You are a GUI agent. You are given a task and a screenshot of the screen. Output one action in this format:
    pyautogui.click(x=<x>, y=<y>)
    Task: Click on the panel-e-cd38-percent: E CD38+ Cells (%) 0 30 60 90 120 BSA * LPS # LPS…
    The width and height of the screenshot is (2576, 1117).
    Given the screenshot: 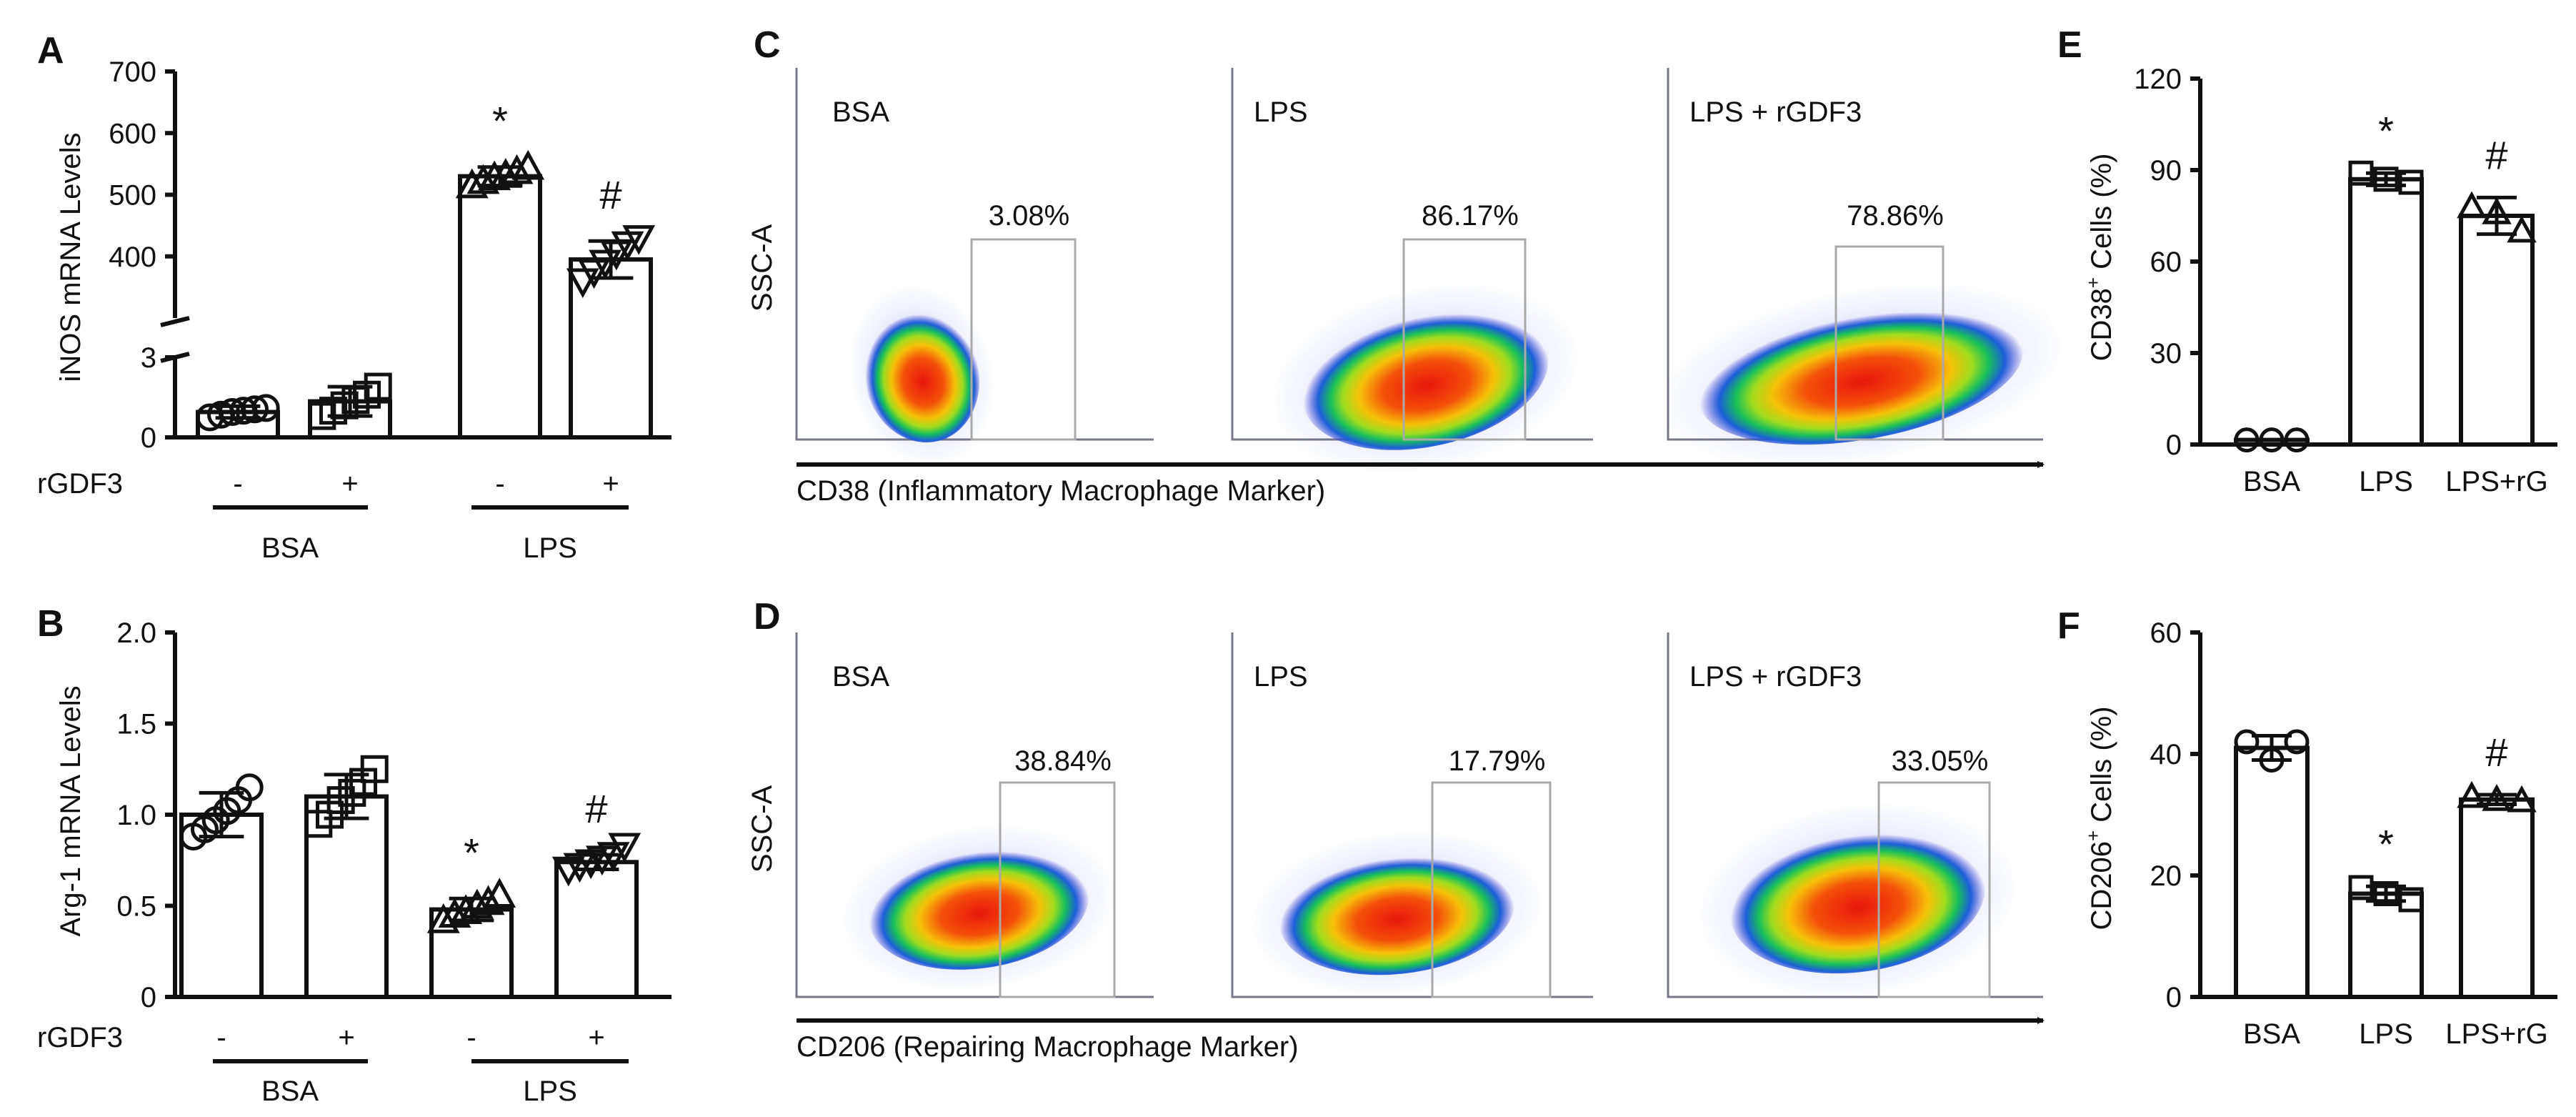 What is the action you would take?
    pyautogui.click(x=2307, y=260)
    